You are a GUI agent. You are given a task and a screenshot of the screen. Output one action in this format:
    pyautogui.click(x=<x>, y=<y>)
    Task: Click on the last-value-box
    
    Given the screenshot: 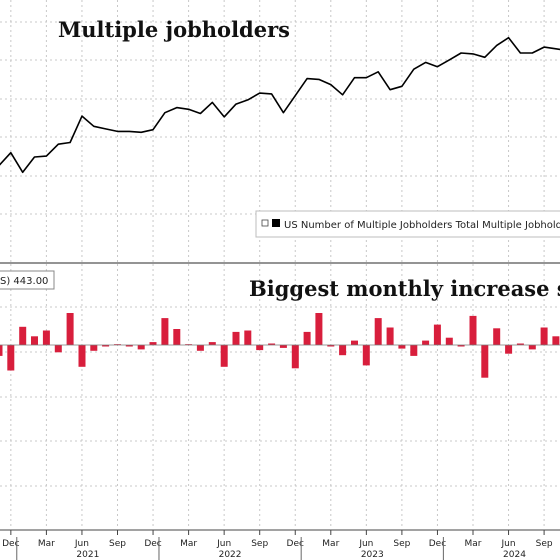 What is the action you would take?
    pyautogui.click(x=27, y=280)
    